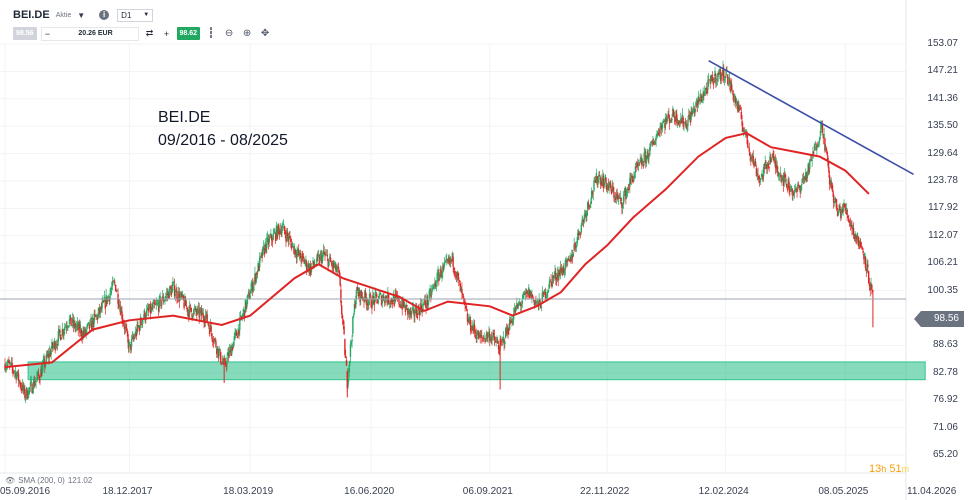  What do you see at coordinates (166, 33) in the screenshot?
I see `increase-button: +` at bounding box center [166, 33].